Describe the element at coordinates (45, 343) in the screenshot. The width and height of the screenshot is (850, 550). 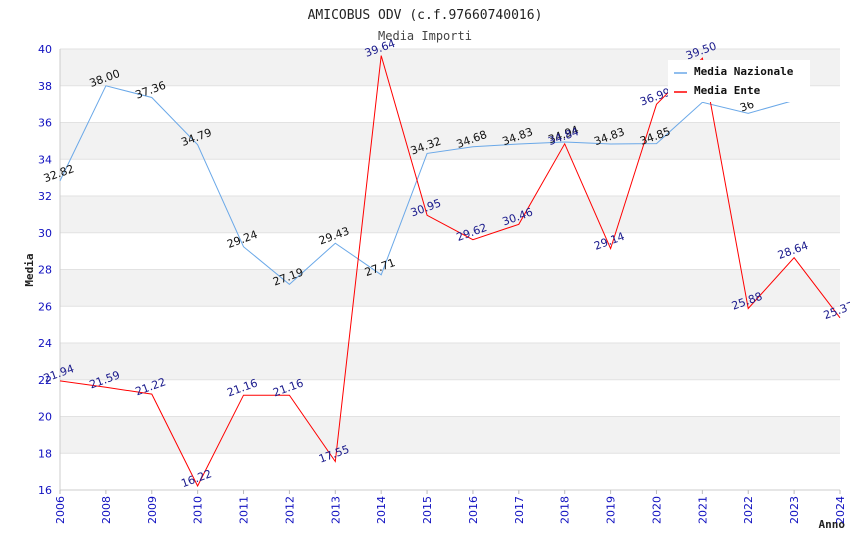
I see `y-tick-label: 24` at that location.